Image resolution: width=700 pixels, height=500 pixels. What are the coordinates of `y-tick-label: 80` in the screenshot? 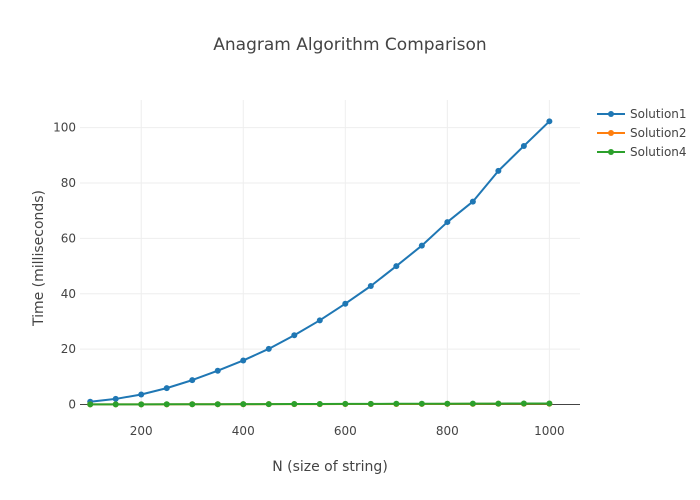 It's located at (68, 183).